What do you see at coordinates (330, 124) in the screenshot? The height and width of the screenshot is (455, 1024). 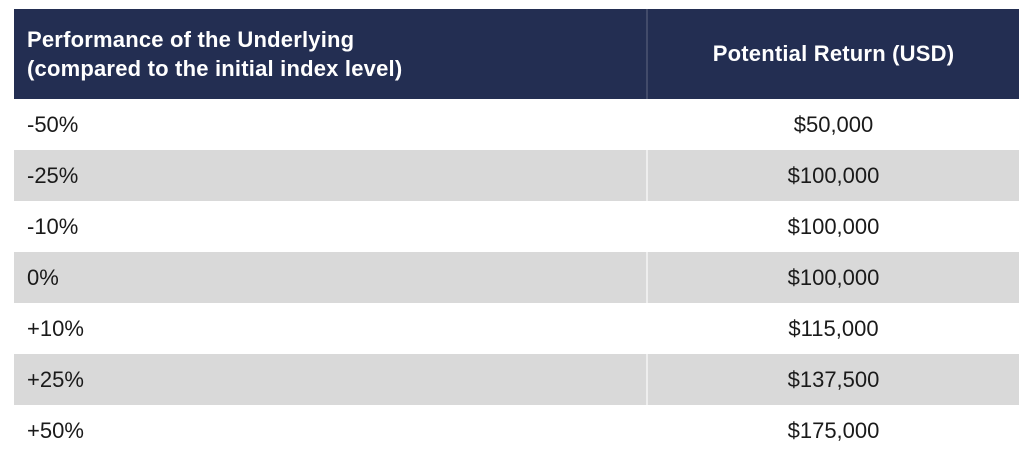 I see `performance-cell: -50%` at bounding box center [330, 124].